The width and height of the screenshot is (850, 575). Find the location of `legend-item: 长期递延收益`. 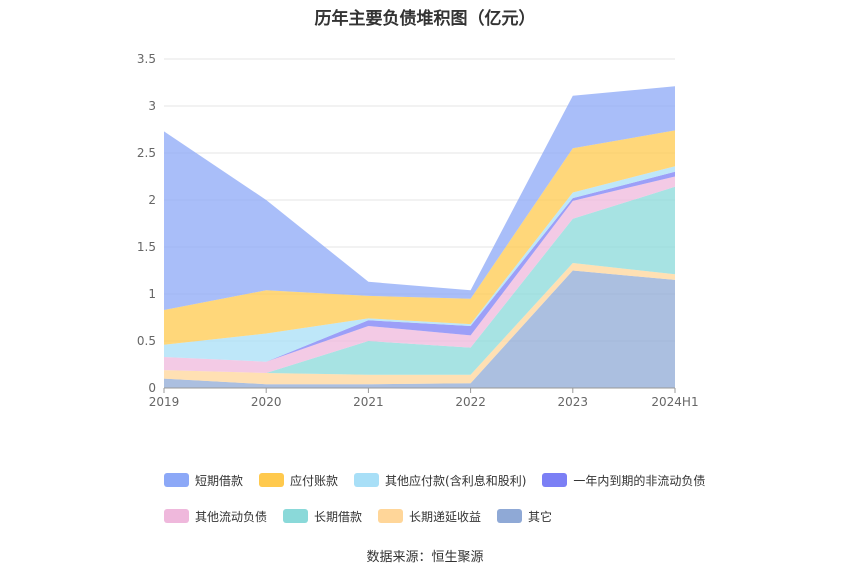

legend-item: 长期递延收益 is located at coordinates (429, 516).